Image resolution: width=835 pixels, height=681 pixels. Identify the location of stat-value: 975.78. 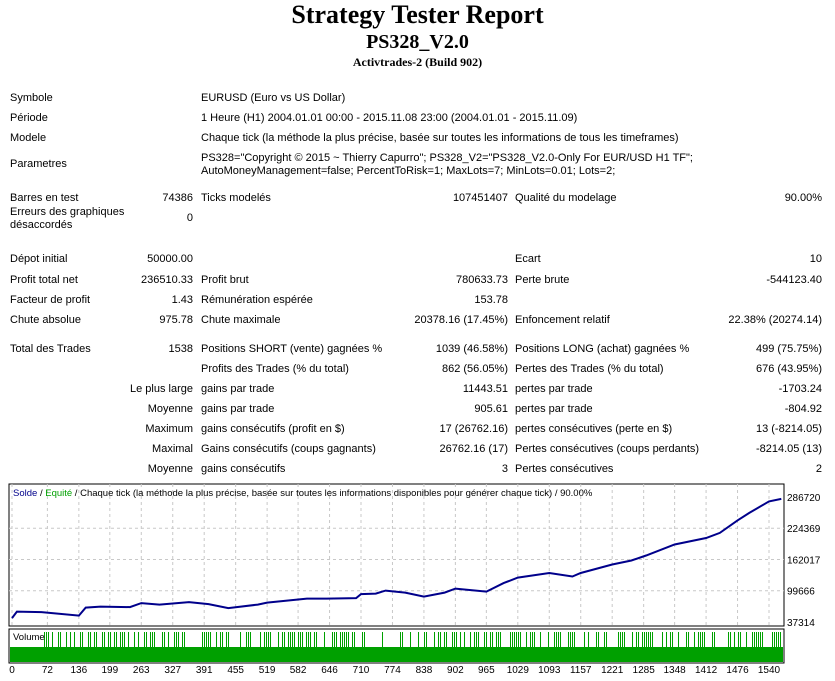
(176, 320).